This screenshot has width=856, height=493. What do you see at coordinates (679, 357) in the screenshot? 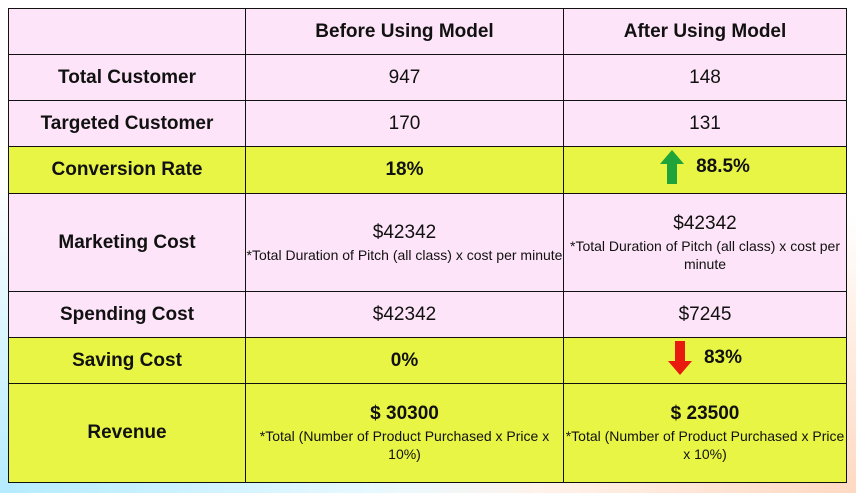
I see `arrow-down-icon` at bounding box center [679, 357].